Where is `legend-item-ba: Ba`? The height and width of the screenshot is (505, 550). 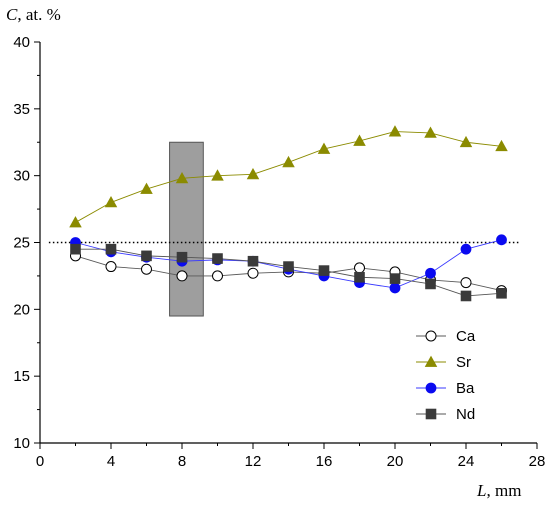
legend-item-ba: Ba is located at coordinates (445, 388).